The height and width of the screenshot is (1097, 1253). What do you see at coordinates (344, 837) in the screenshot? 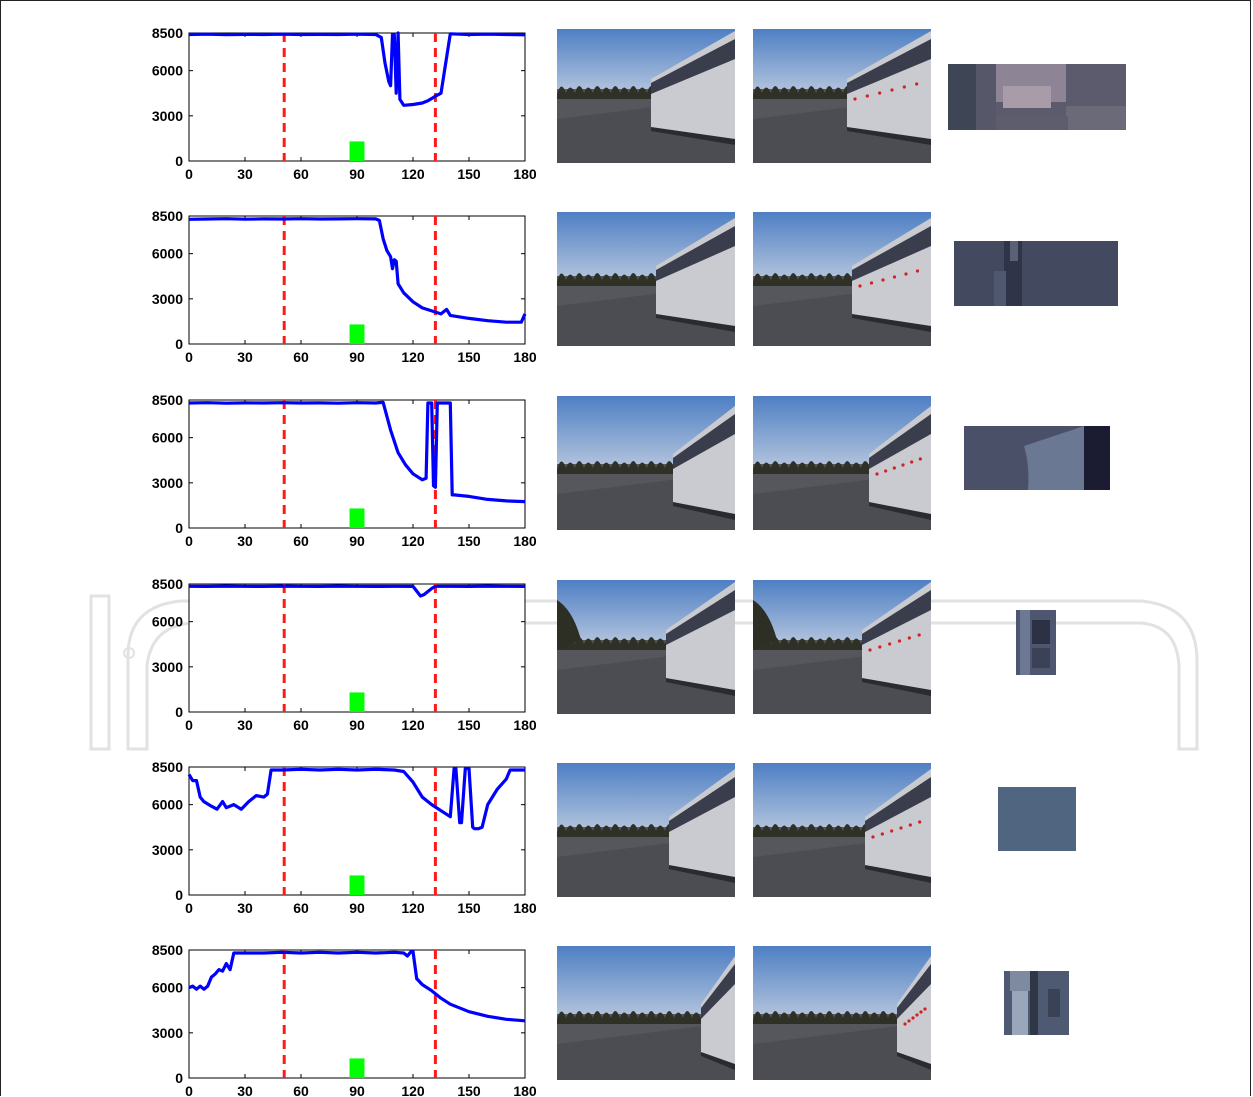
I see `line-plot-5: 0 30 60 90 120 150 180 0 3000 6000 8500` at bounding box center [344, 837].